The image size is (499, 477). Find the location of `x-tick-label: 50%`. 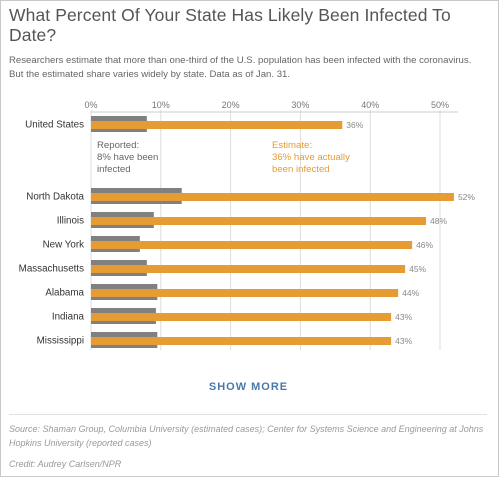

x-tick-label: 50% is located at coordinates (440, 105).